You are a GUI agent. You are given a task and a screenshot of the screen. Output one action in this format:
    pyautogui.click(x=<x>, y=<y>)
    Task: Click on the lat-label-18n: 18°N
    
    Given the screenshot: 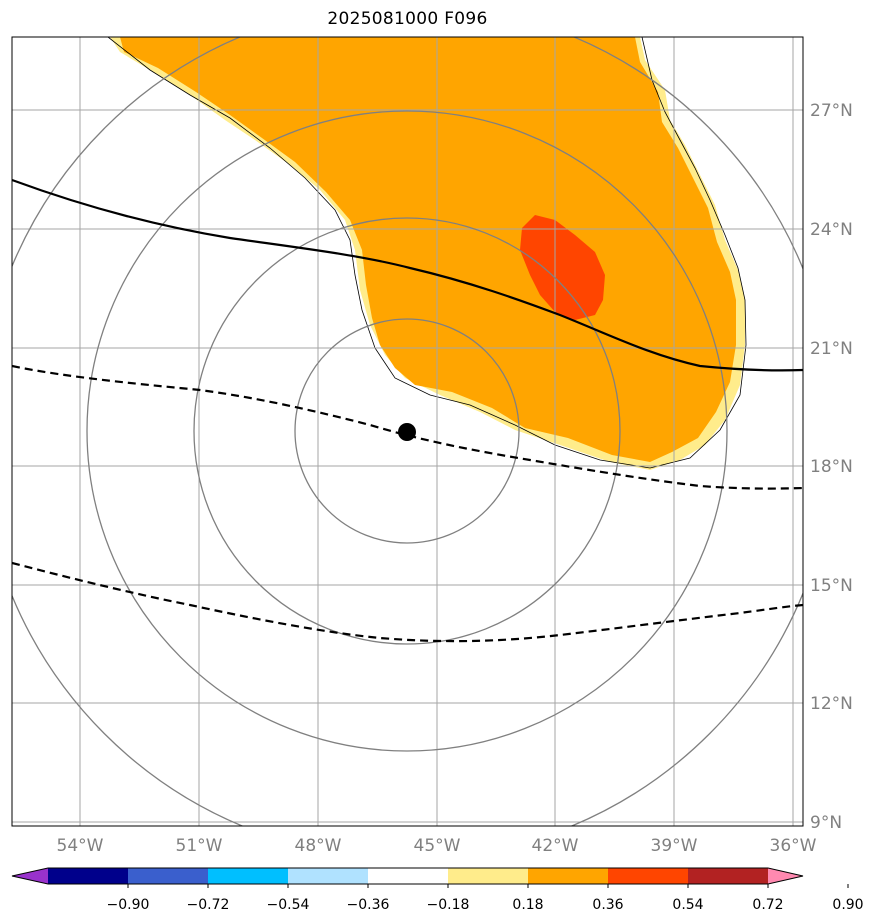 What is the action you would take?
    pyautogui.click(x=831, y=467)
    